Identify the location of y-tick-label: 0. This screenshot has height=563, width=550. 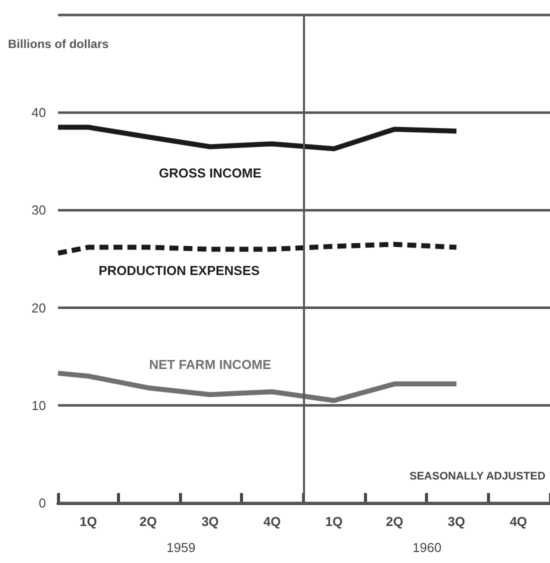
(42, 503).